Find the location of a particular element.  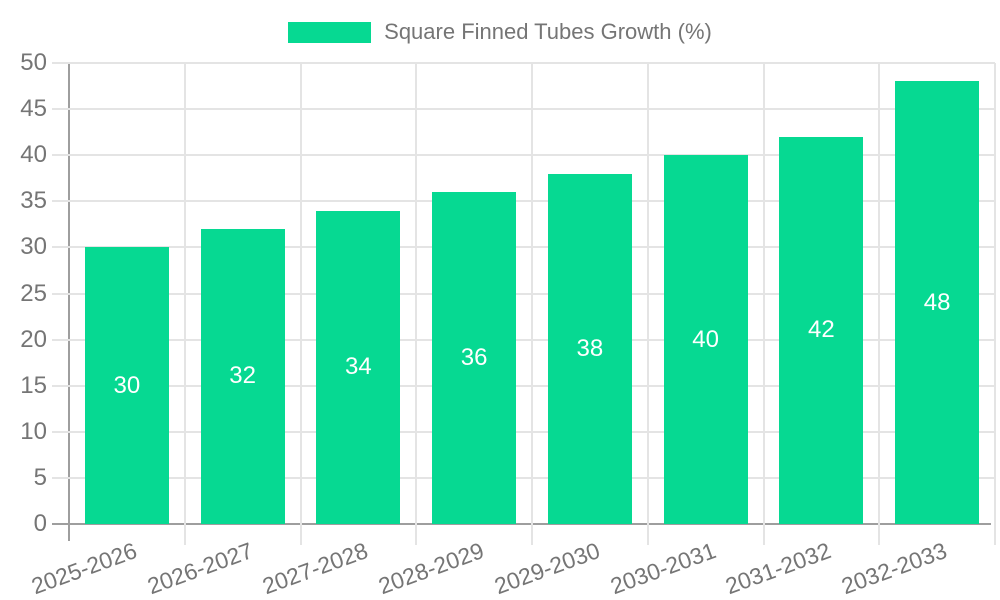

y-axis-tick-label: 35 is located at coordinates (33, 201).